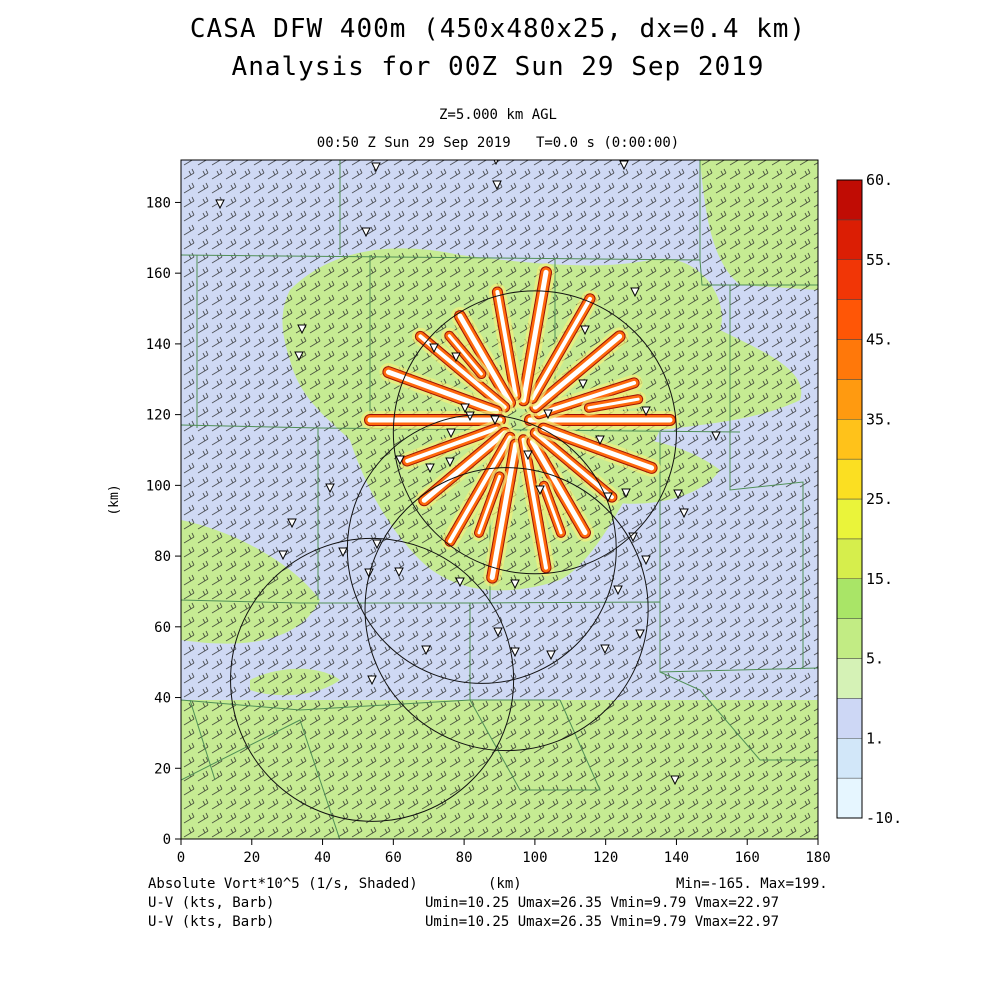 The image size is (1000, 1000). Describe the element at coordinates (181, 858) in the screenshot. I see `x-tick-label: 0` at that location.